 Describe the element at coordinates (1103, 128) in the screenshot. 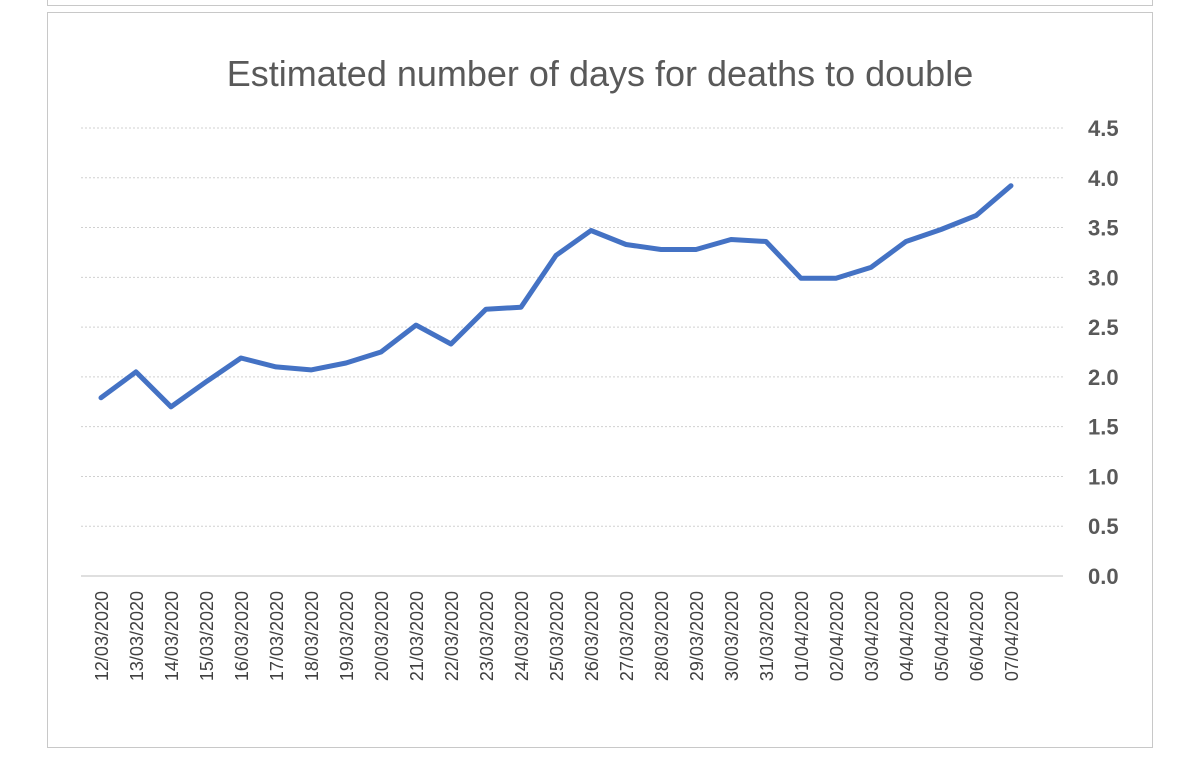

I see `y-tick-label: 4.5` at that location.